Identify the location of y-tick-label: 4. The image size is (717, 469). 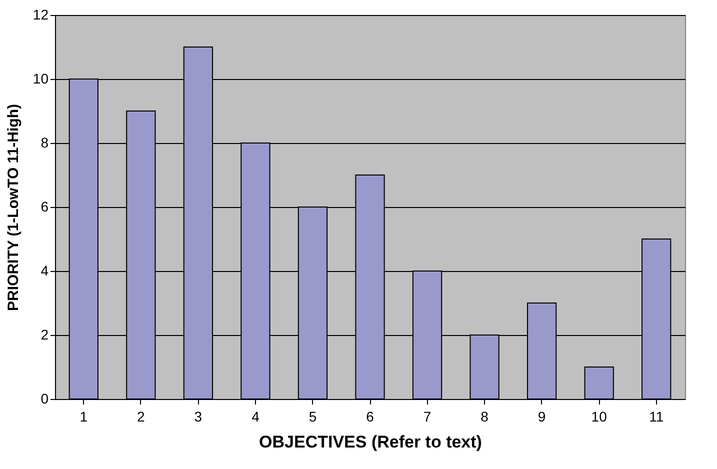
(44, 270).